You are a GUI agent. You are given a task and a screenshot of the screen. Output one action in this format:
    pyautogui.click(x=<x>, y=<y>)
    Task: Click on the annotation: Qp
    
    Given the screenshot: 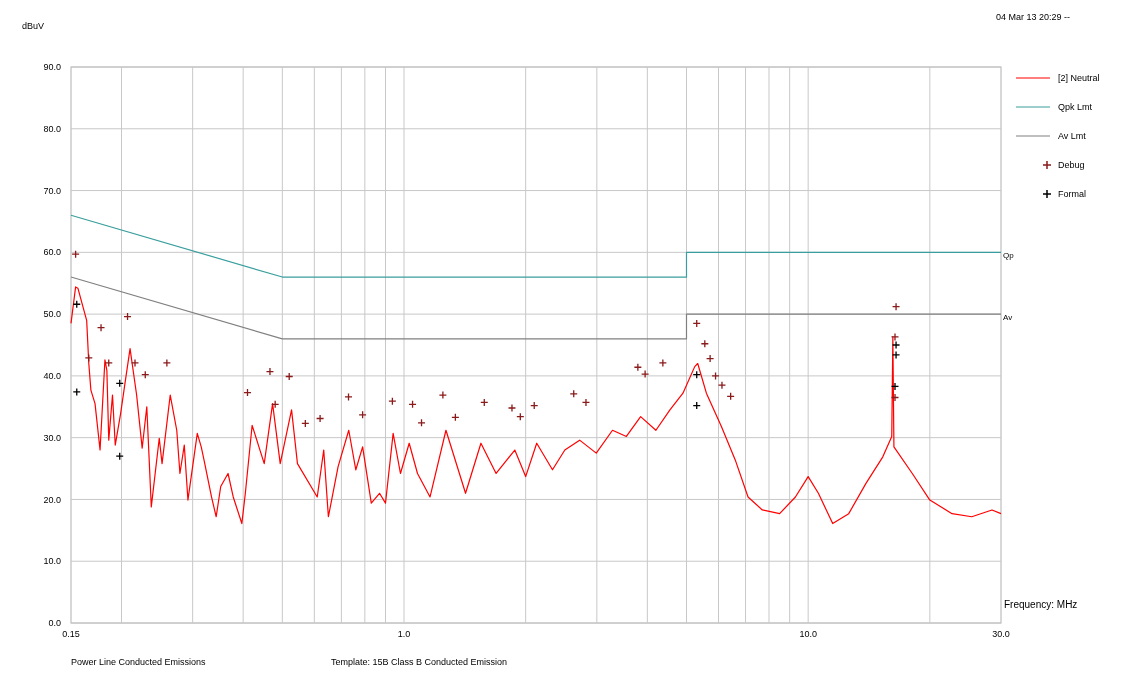 What is the action you would take?
    pyautogui.click(x=1009, y=256)
    